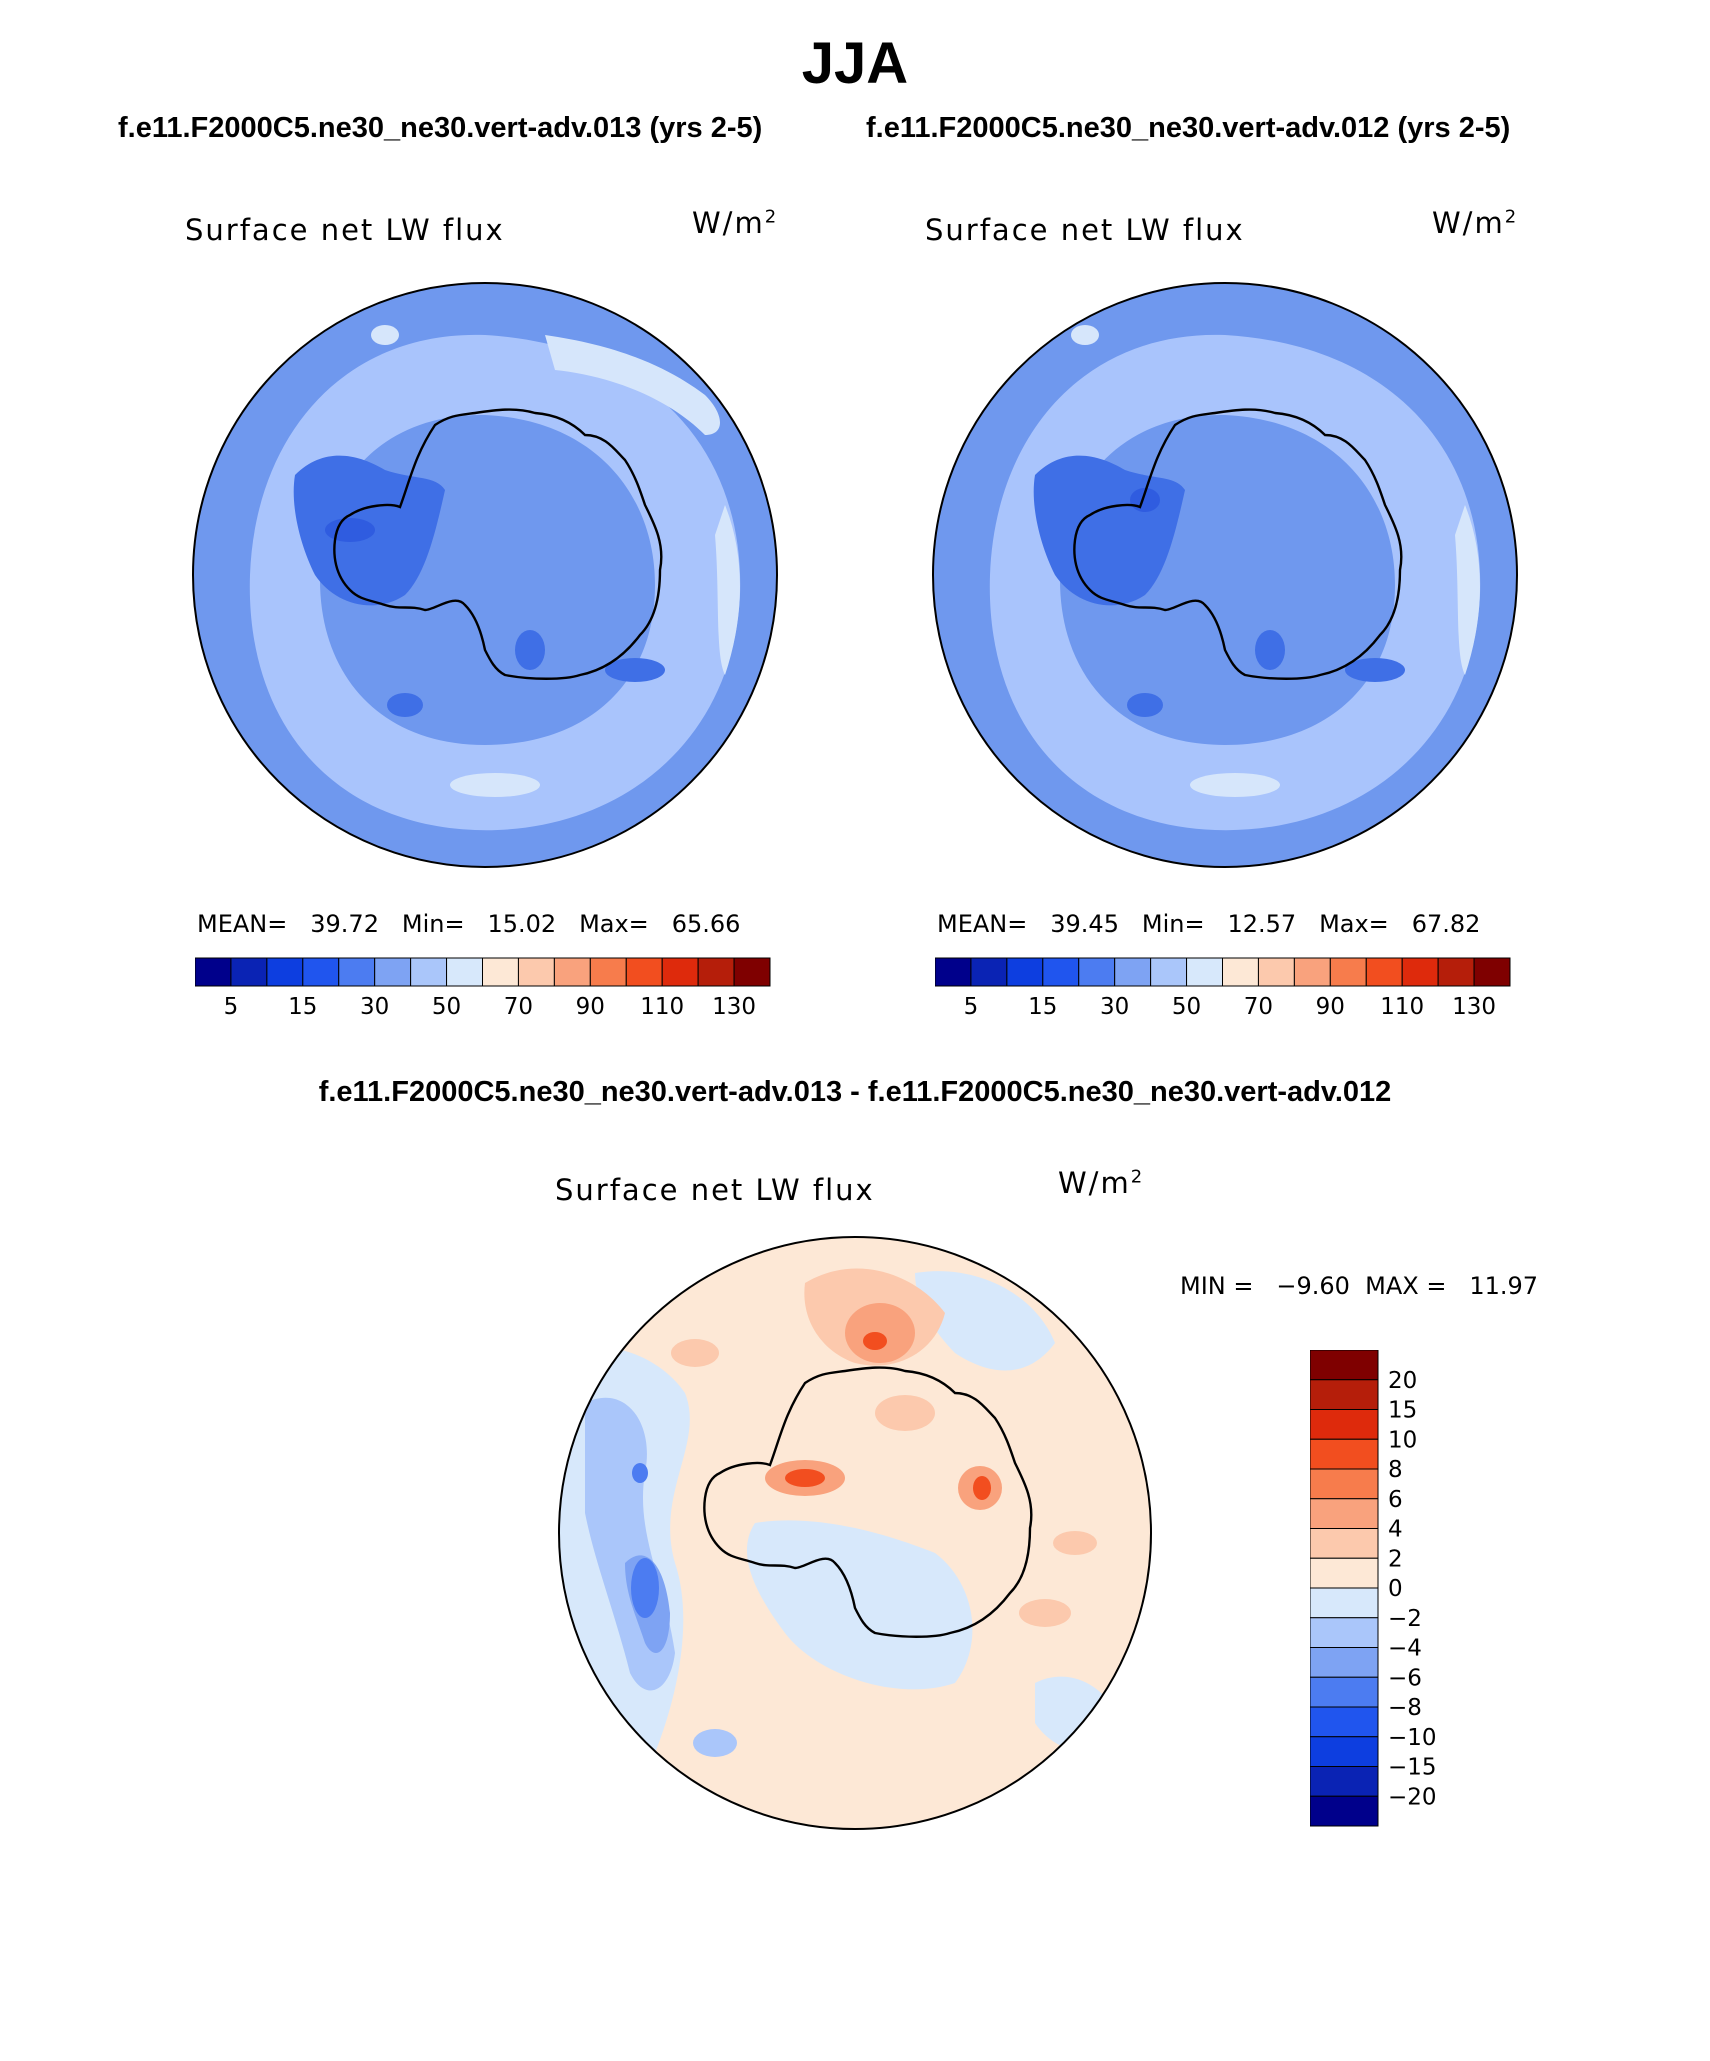  Describe the element at coordinates (1467, 590) in the screenshot. I see `map2-pale-band` at that location.